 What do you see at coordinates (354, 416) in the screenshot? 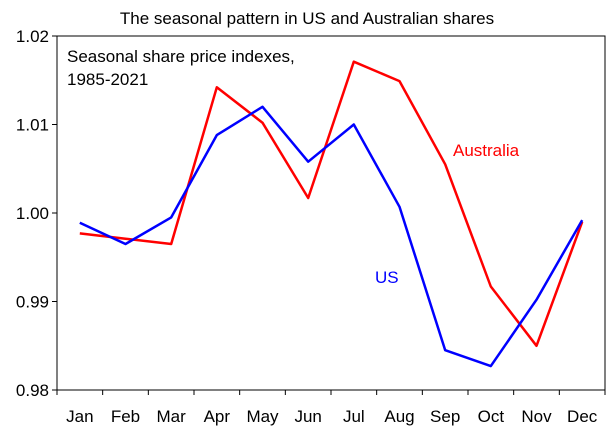
I see `x-tick-label: Jul` at bounding box center [354, 416].